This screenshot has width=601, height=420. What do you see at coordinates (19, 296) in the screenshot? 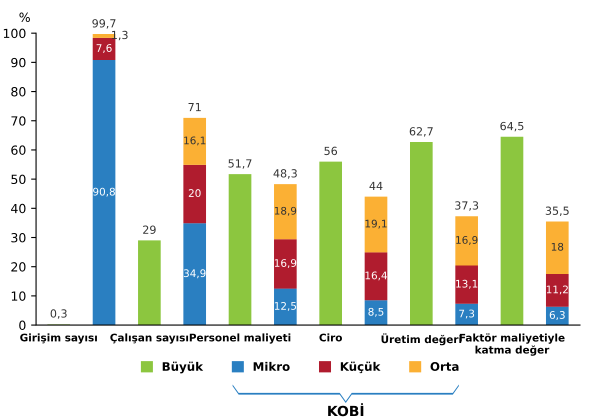
I see `y-tick-label: 10` at bounding box center [19, 296].